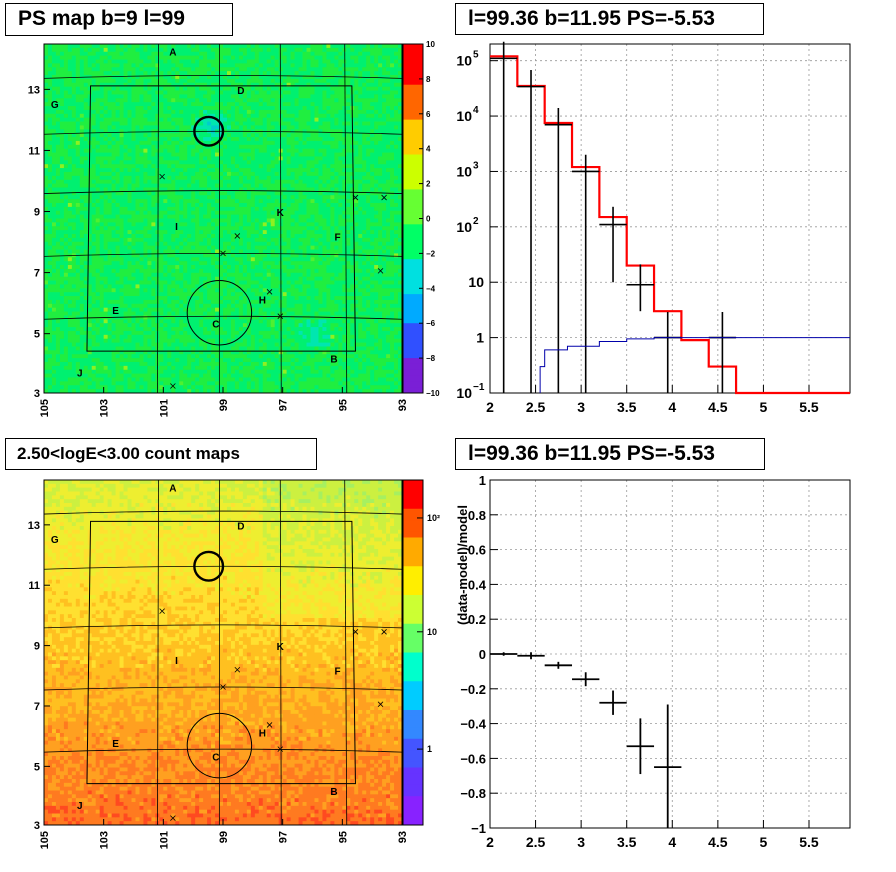 Image resolution: width=896 pixels, height=872 pixels. What do you see at coordinates (221, 218) in the screenshot?
I see `roi-box` at bounding box center [221, 218].